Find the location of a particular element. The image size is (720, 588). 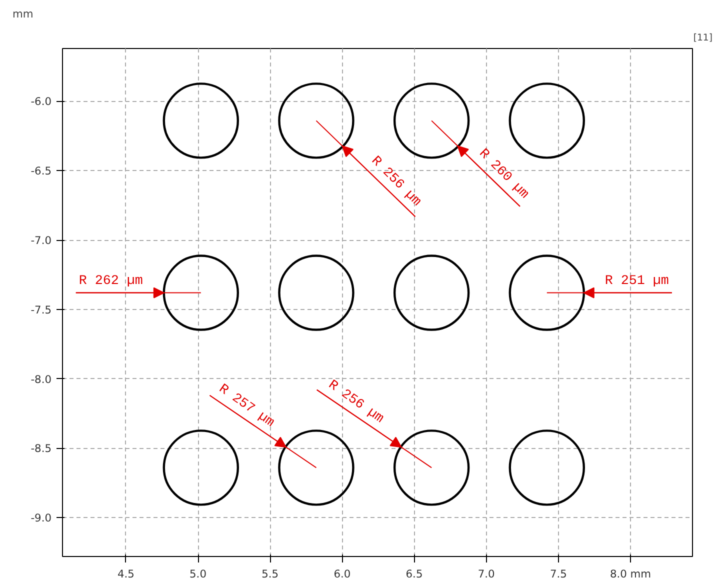

y-tick-label: -7.0 is located at coordinates (41, 241).